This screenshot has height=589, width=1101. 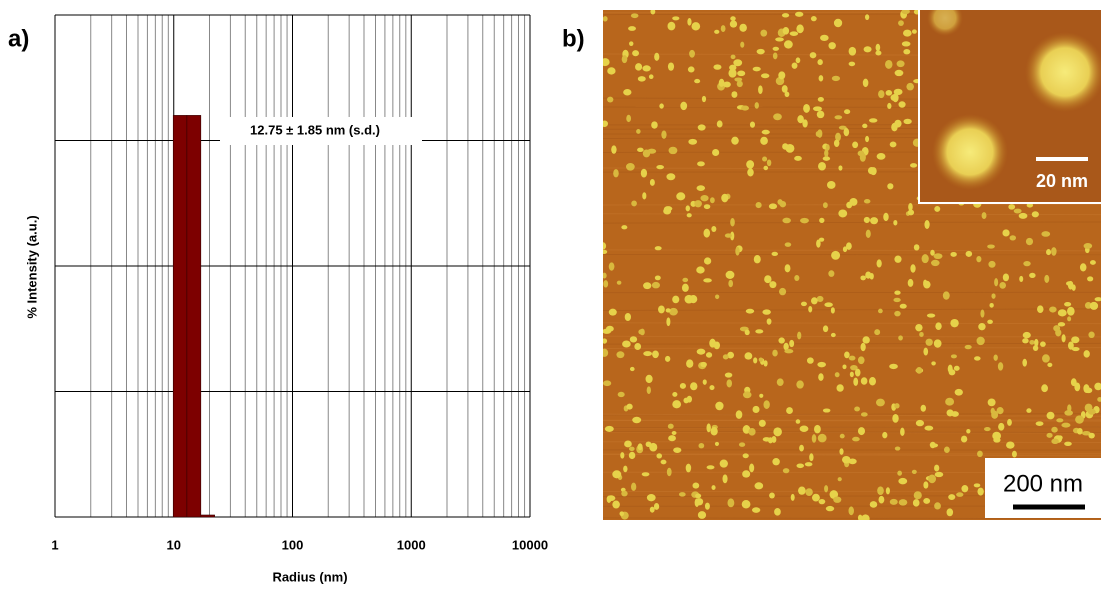 What do you see at coordinates (852, 214) in the screenshot?
I see `afm-streak` at bounding box center [852, 214].